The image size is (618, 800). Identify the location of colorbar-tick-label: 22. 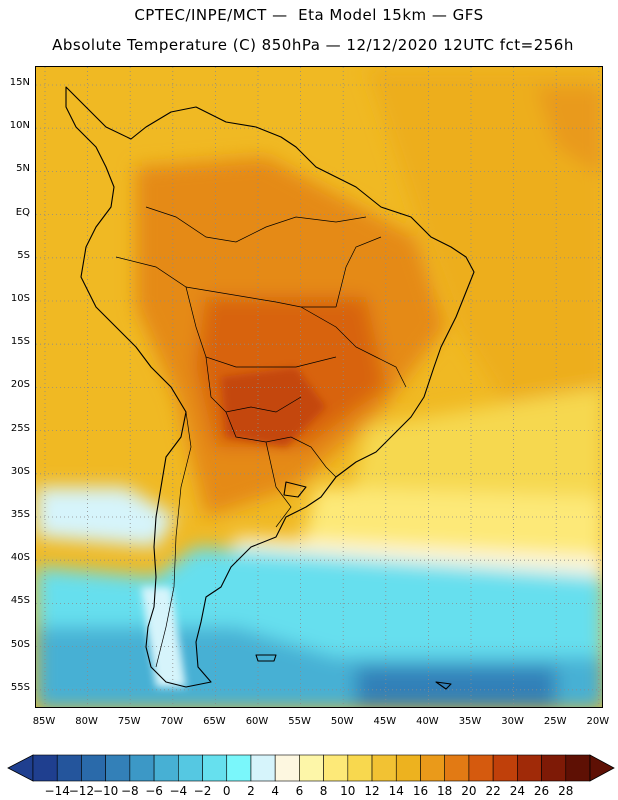
(493, 791).